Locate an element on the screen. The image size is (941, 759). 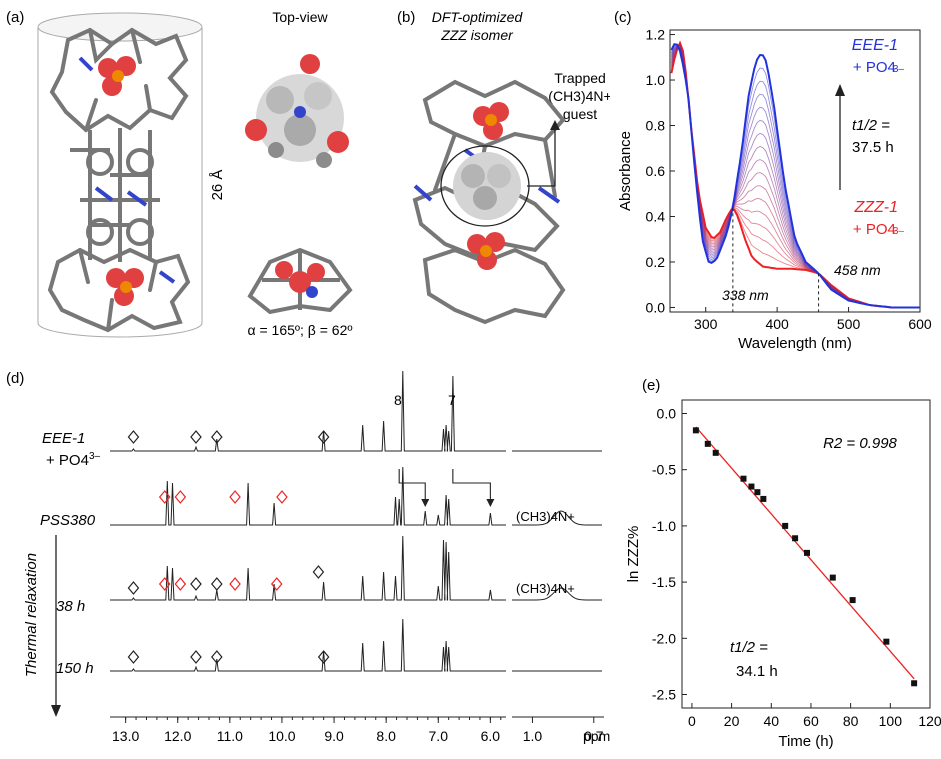
c-y-tick-label: 1.2 is located at coordinates (656, 35).